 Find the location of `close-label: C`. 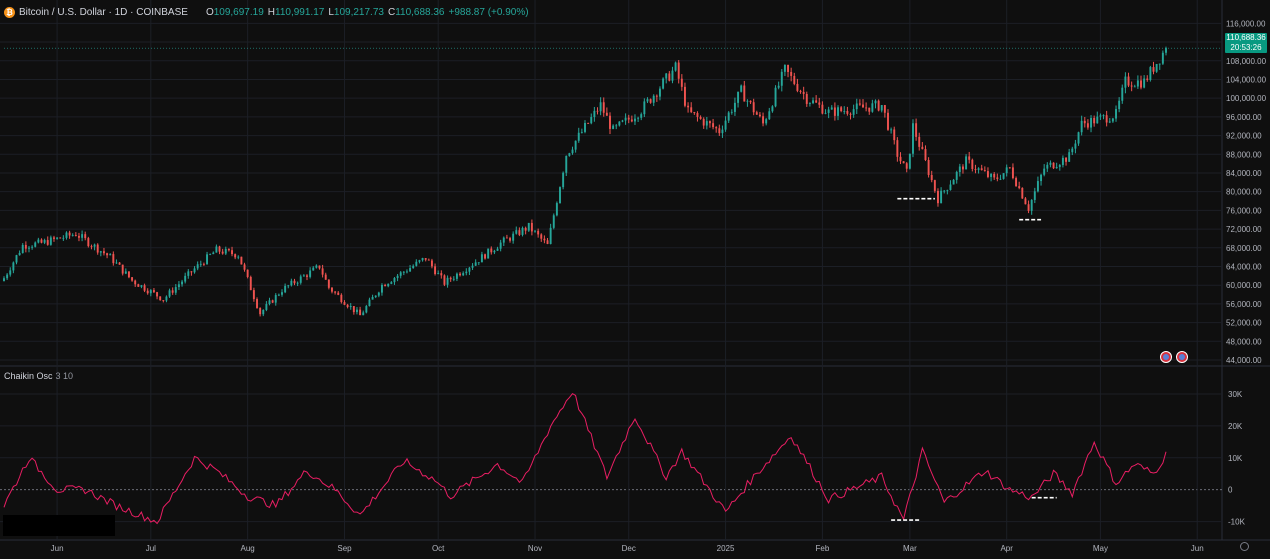

close-label: C is located at coordinates (391, 12).